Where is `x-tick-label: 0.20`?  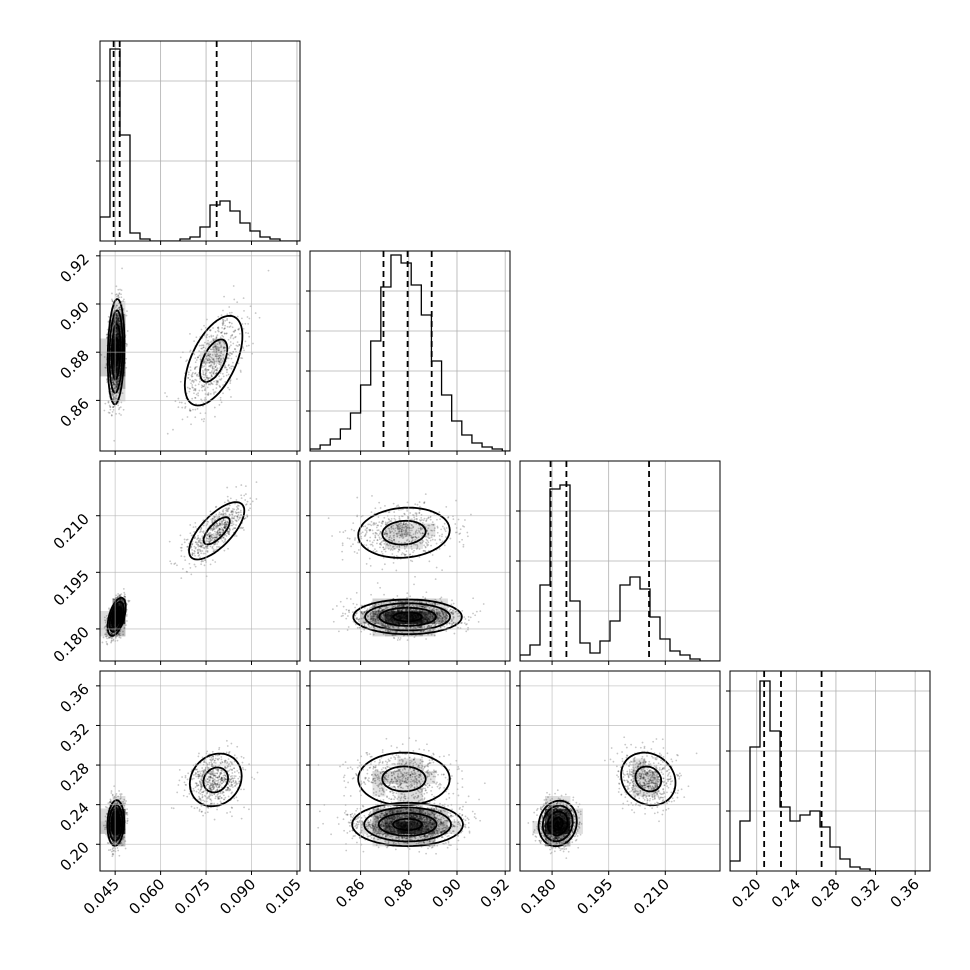 x-tick-label: 0.20 is located at coordinates (746, 893).